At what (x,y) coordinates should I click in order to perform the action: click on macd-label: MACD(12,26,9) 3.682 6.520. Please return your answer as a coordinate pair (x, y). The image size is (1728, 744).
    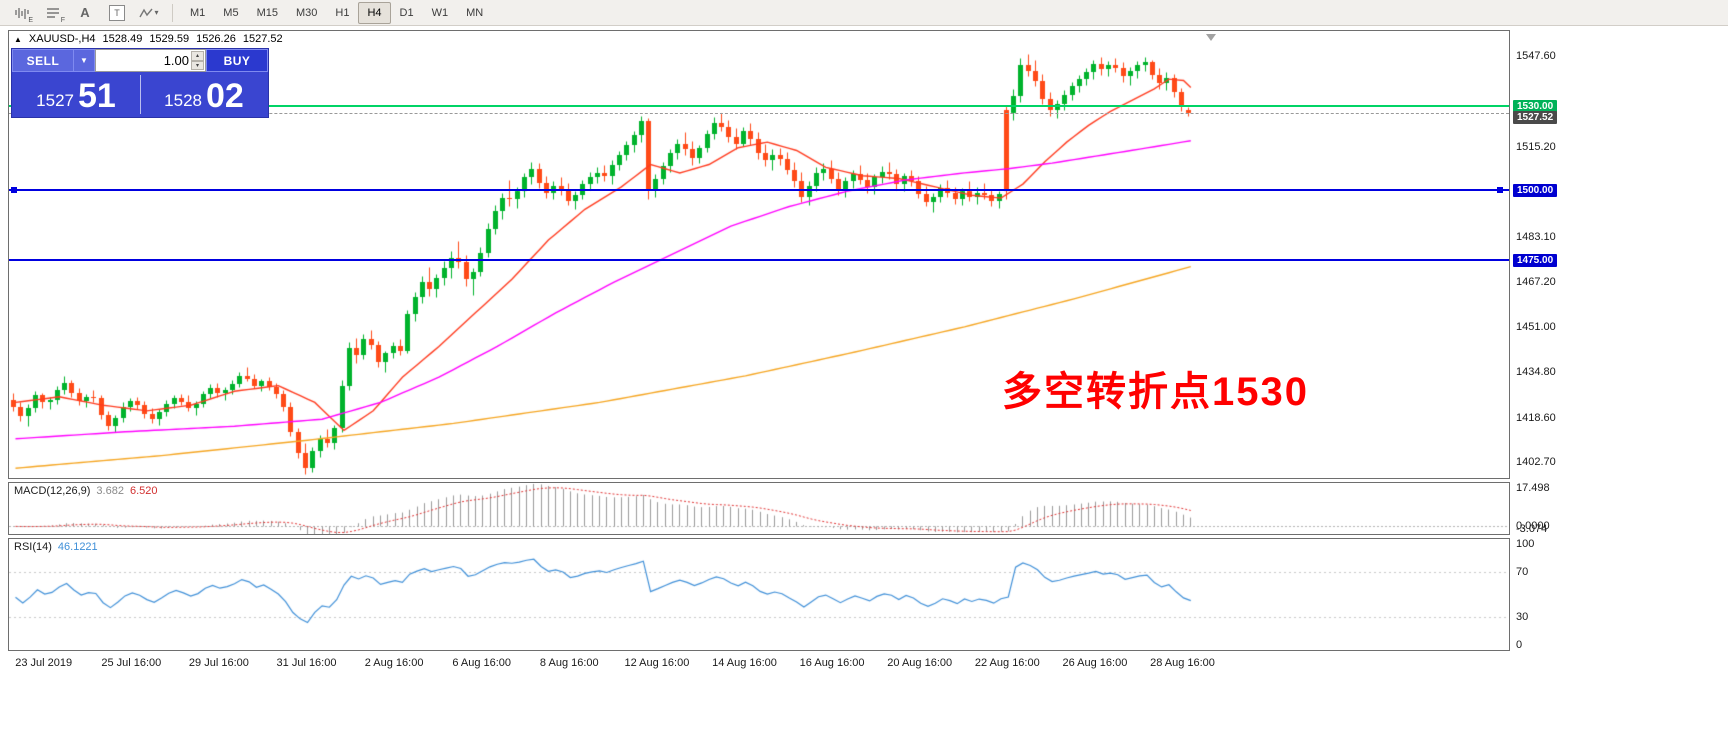
    Looking at the image, I should click on (86, 491).